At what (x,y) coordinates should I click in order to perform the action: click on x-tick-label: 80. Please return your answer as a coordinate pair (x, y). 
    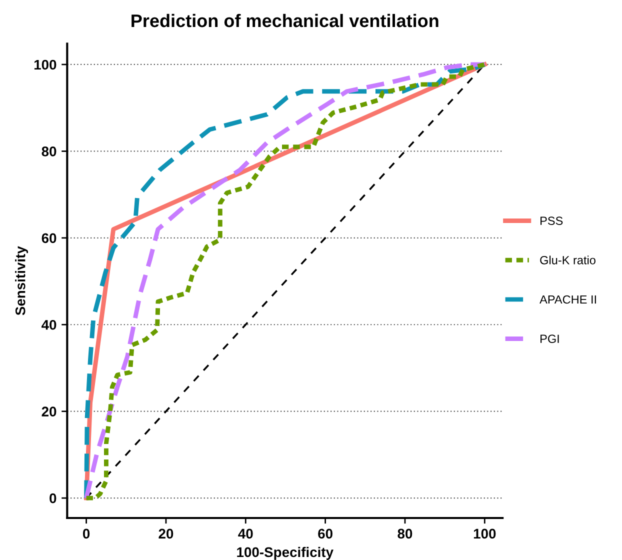
    Looking at the image, I should click on (405, 533).